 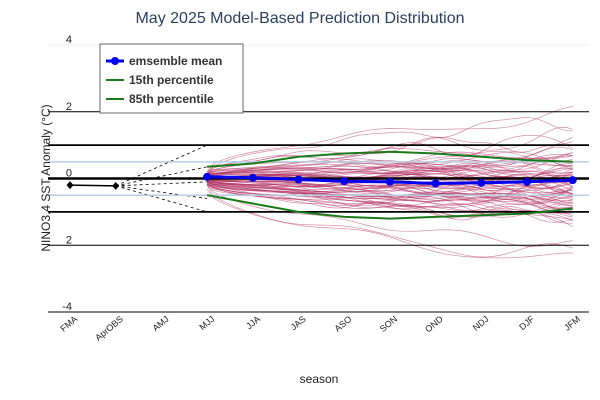 I want to click on legend-label-mean: emsemble mean, so click(x=175, y=61).